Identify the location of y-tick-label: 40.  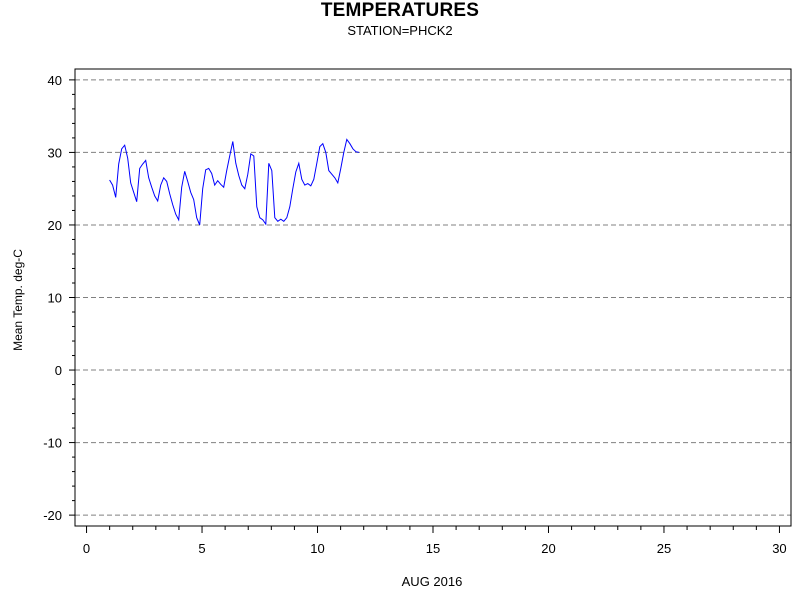
(55, 80).